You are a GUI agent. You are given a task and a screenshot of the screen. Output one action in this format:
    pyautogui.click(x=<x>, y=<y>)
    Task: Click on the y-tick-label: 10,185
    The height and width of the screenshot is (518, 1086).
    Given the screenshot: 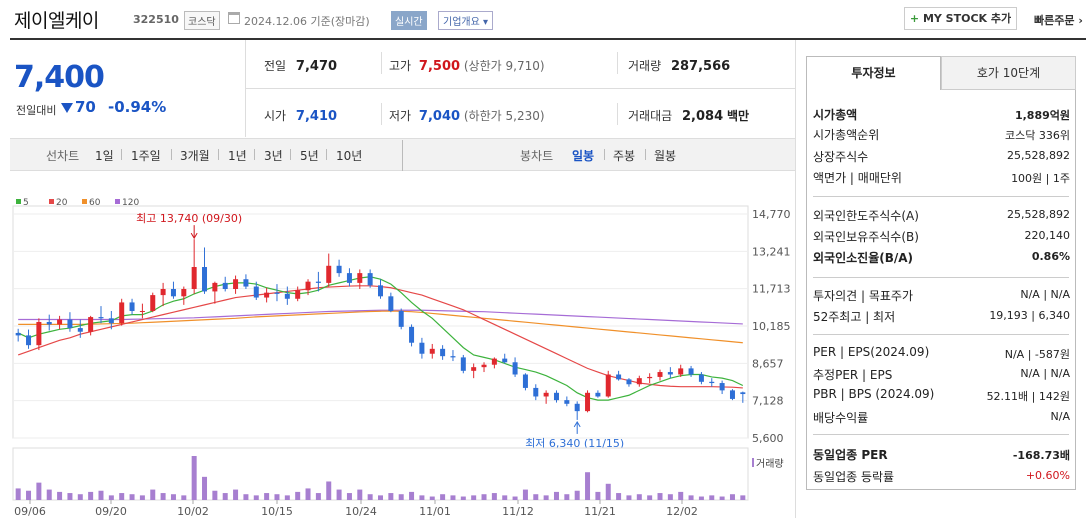 What is the action you would take?
    pyautogui.click(x=771, y=326)
    